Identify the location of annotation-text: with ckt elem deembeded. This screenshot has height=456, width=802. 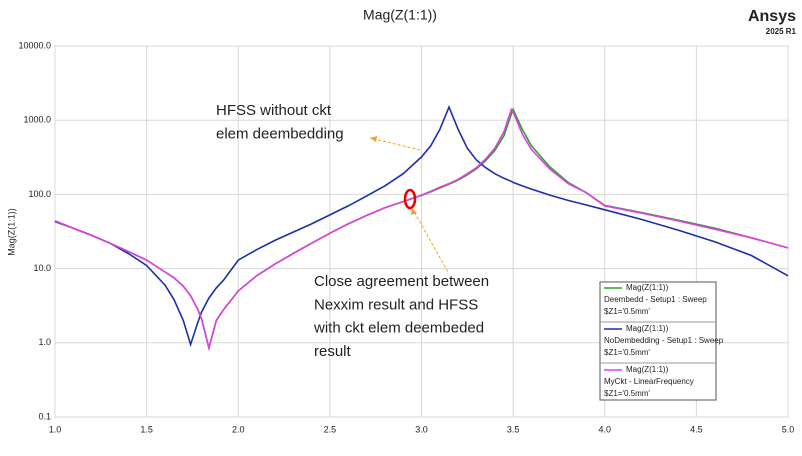
(398, 328).